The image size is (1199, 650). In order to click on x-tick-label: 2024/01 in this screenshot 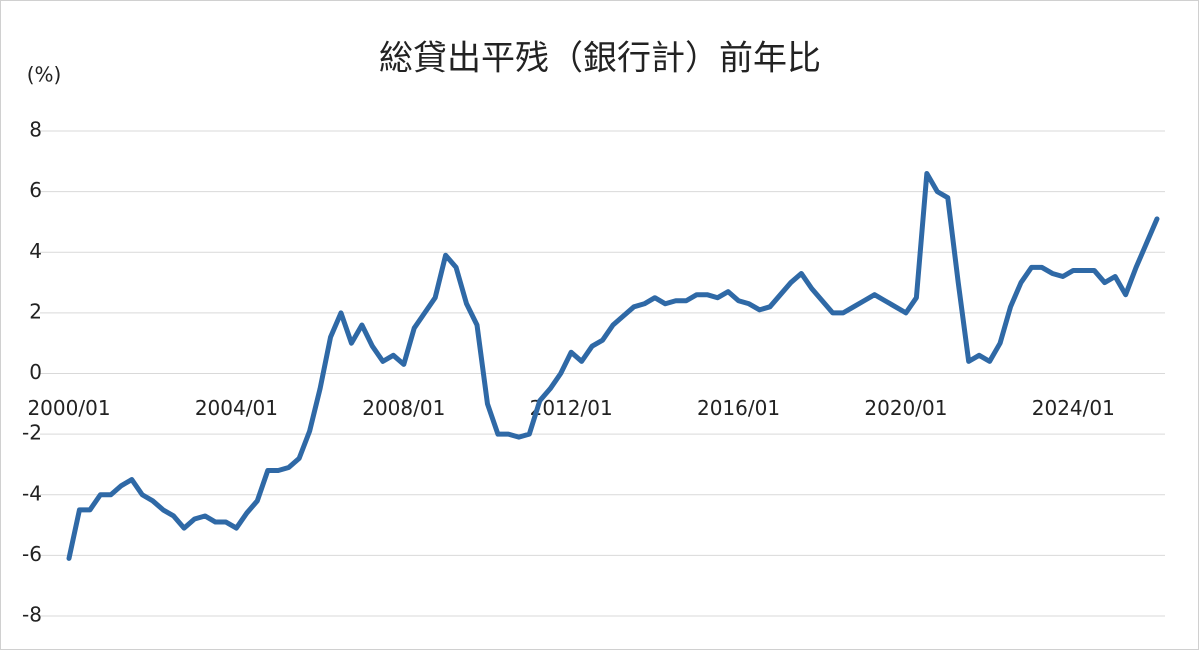, I will do `click(1073, 408)`.